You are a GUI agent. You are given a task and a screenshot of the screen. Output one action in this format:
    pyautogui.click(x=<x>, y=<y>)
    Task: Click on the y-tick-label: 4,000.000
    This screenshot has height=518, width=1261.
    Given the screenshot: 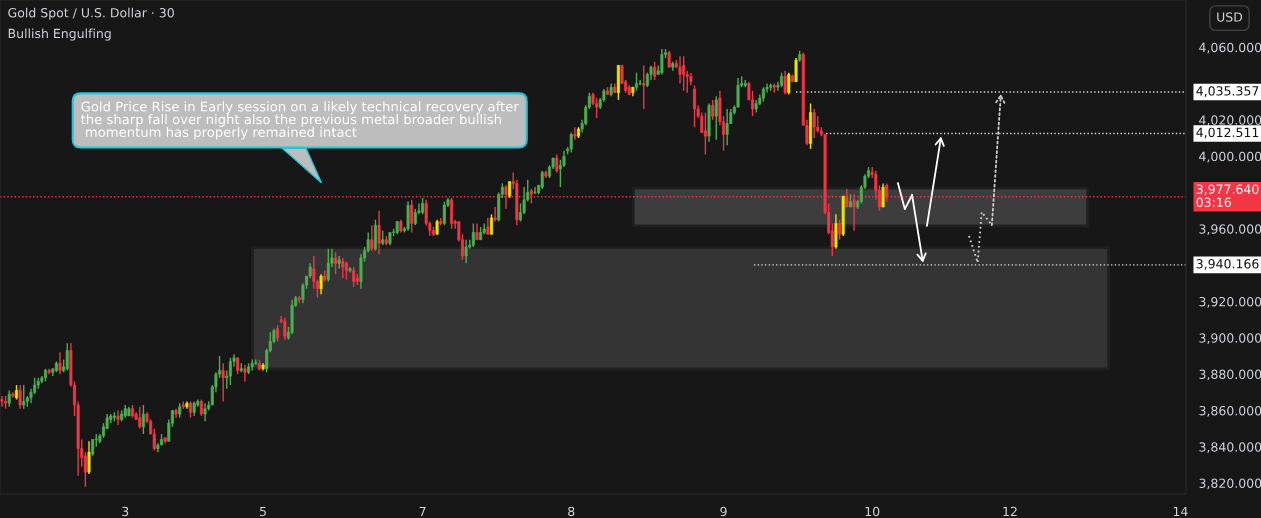 What is the action you would take?
    pyautogui.click(x=1230, y=157)
    